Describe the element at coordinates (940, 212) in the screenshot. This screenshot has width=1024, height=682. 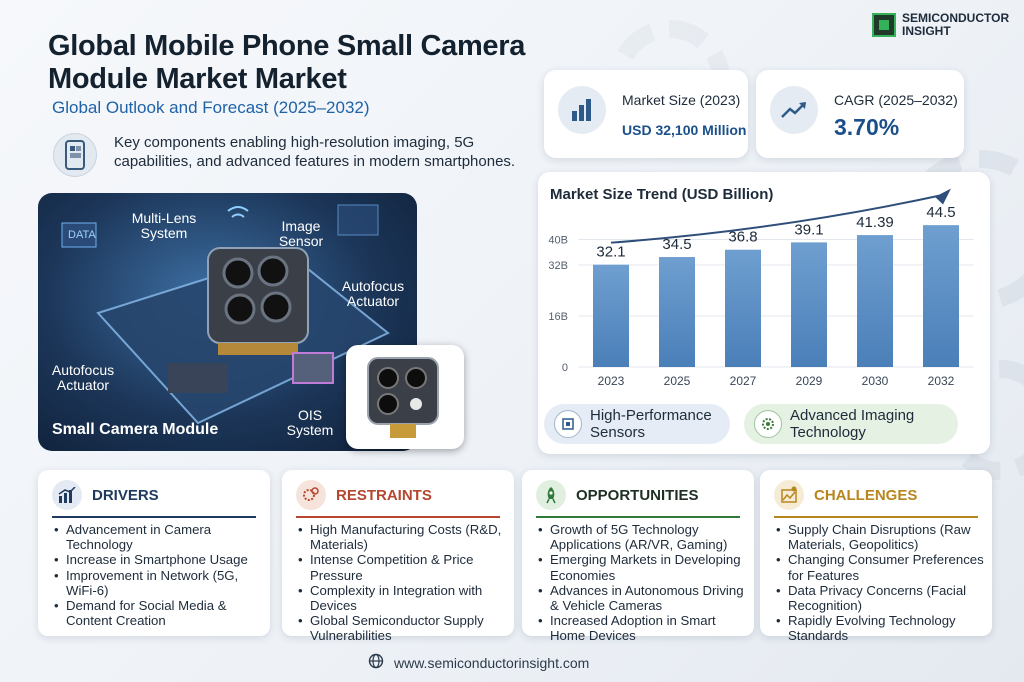
I see `bar-value-label: 44.5` at that location.